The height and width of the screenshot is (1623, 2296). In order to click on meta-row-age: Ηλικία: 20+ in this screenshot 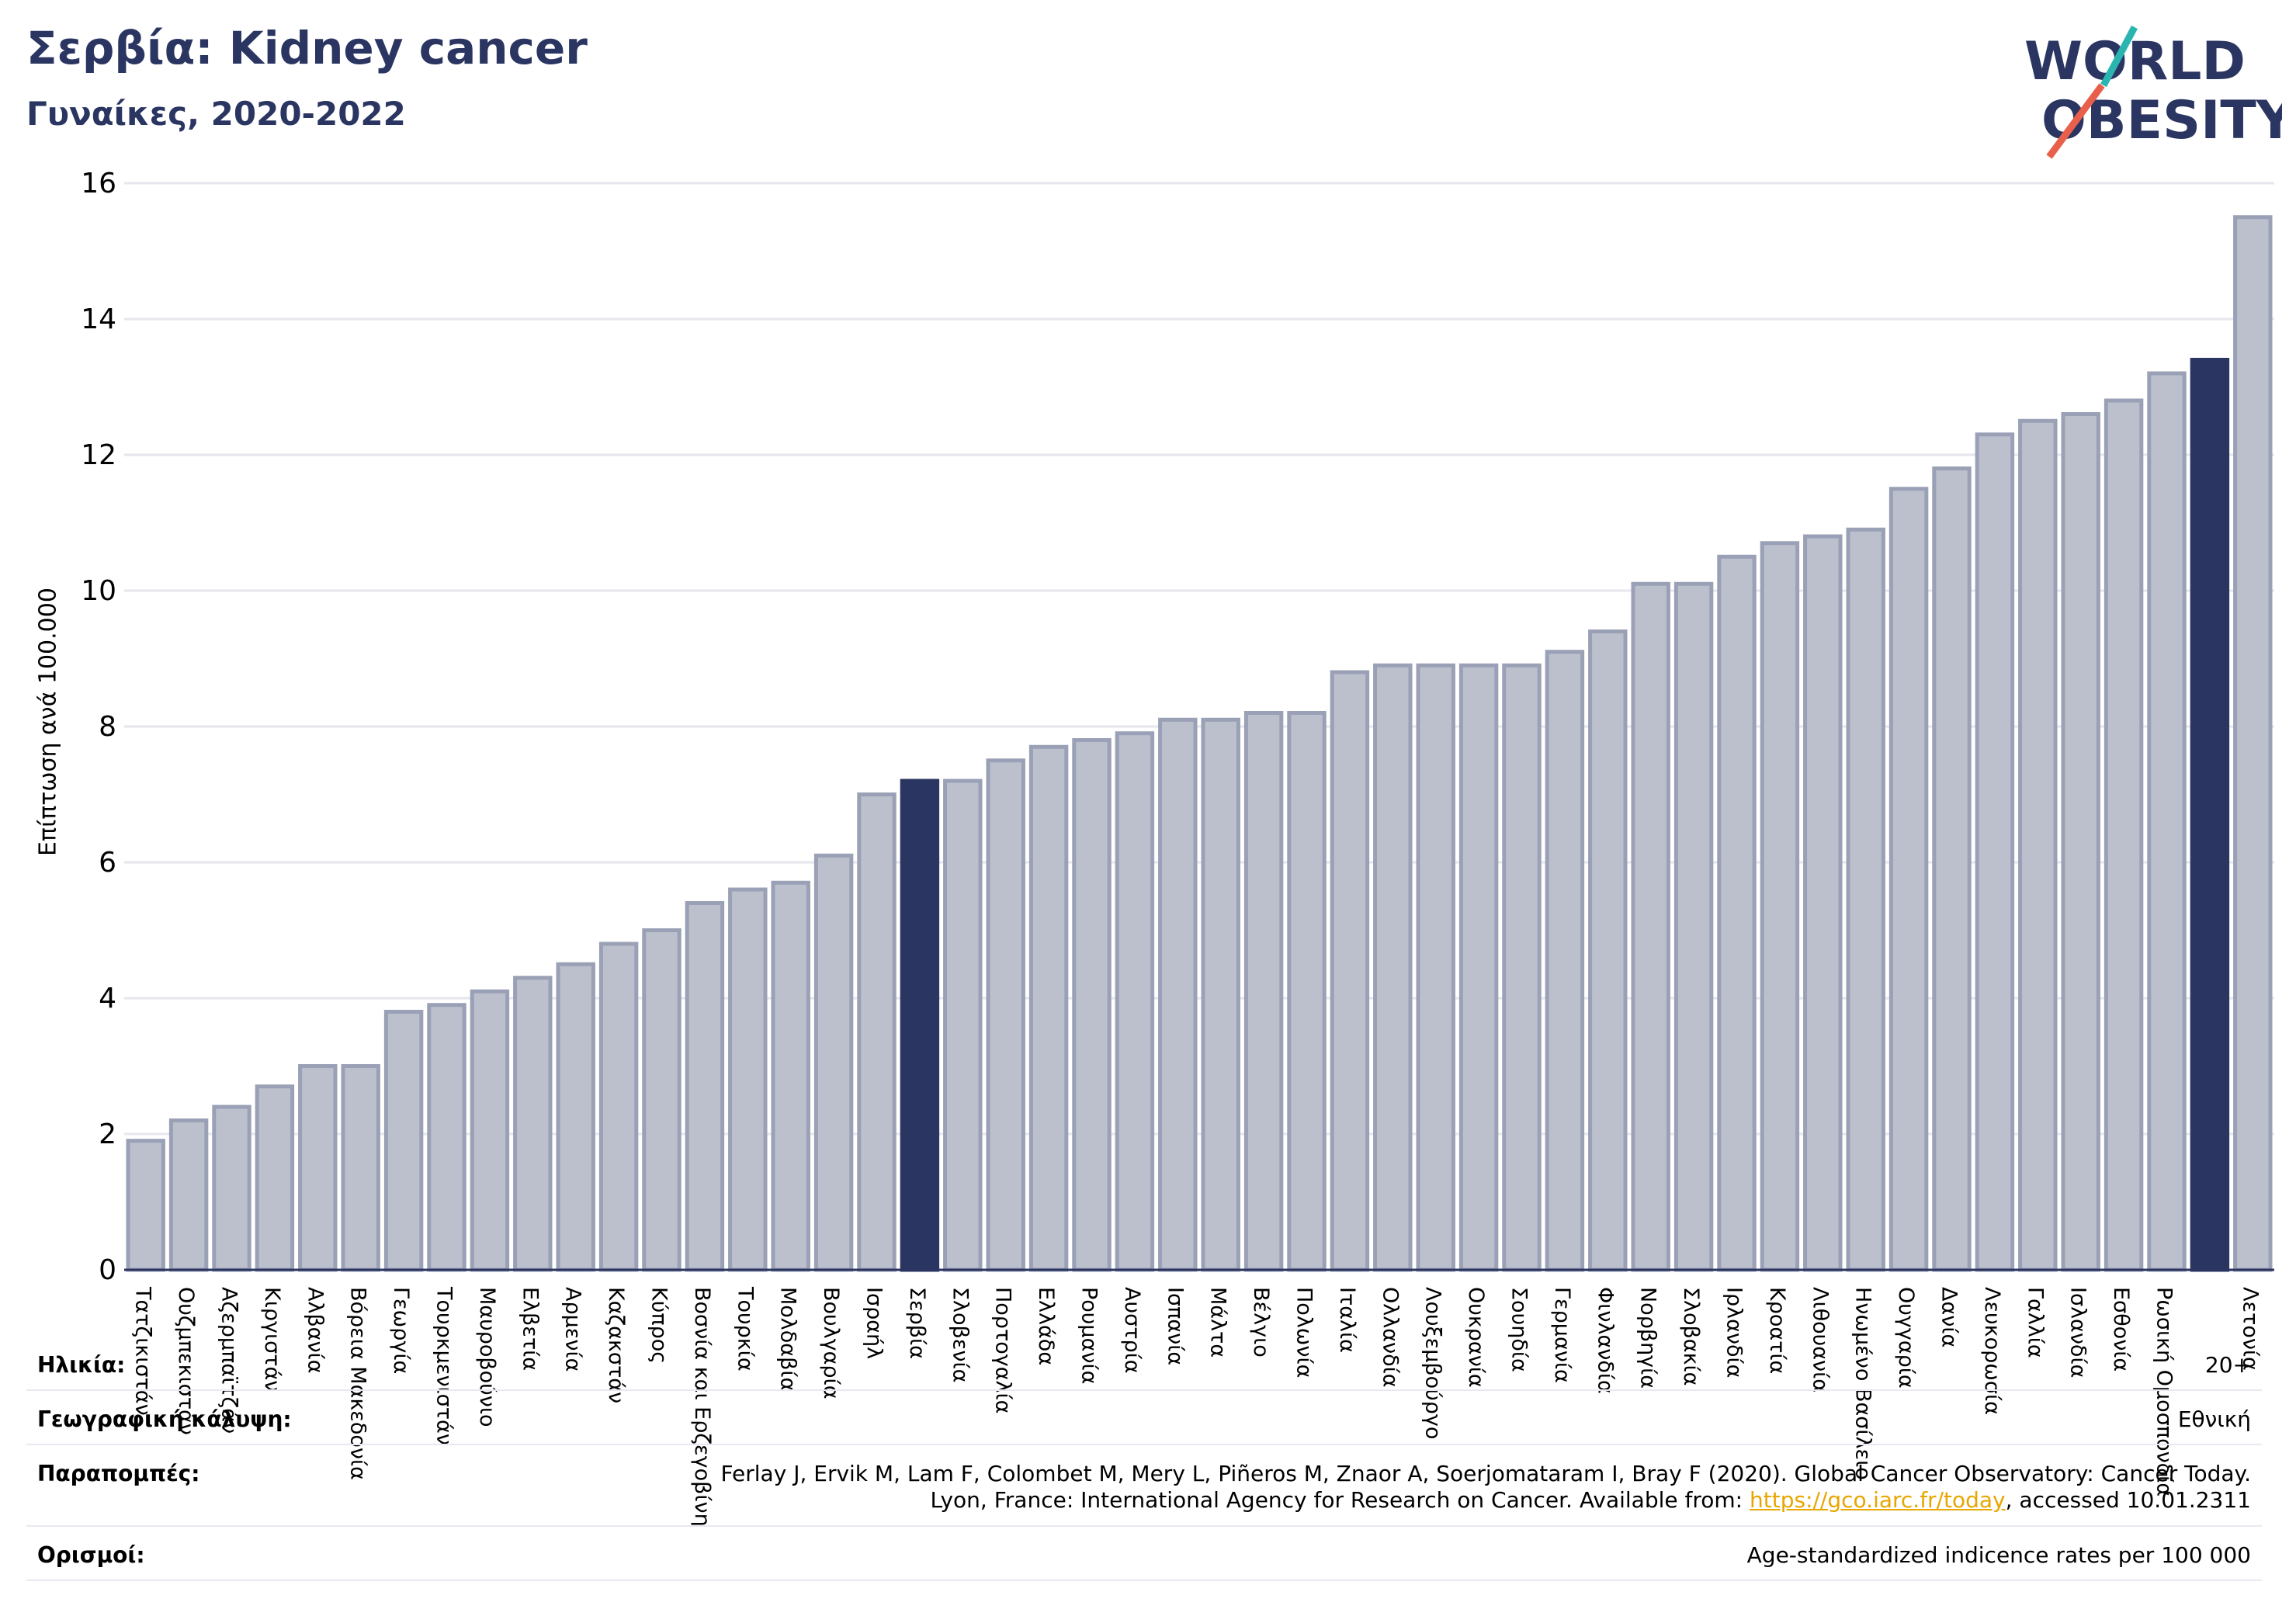, I will do `click(1144, 1363)`.